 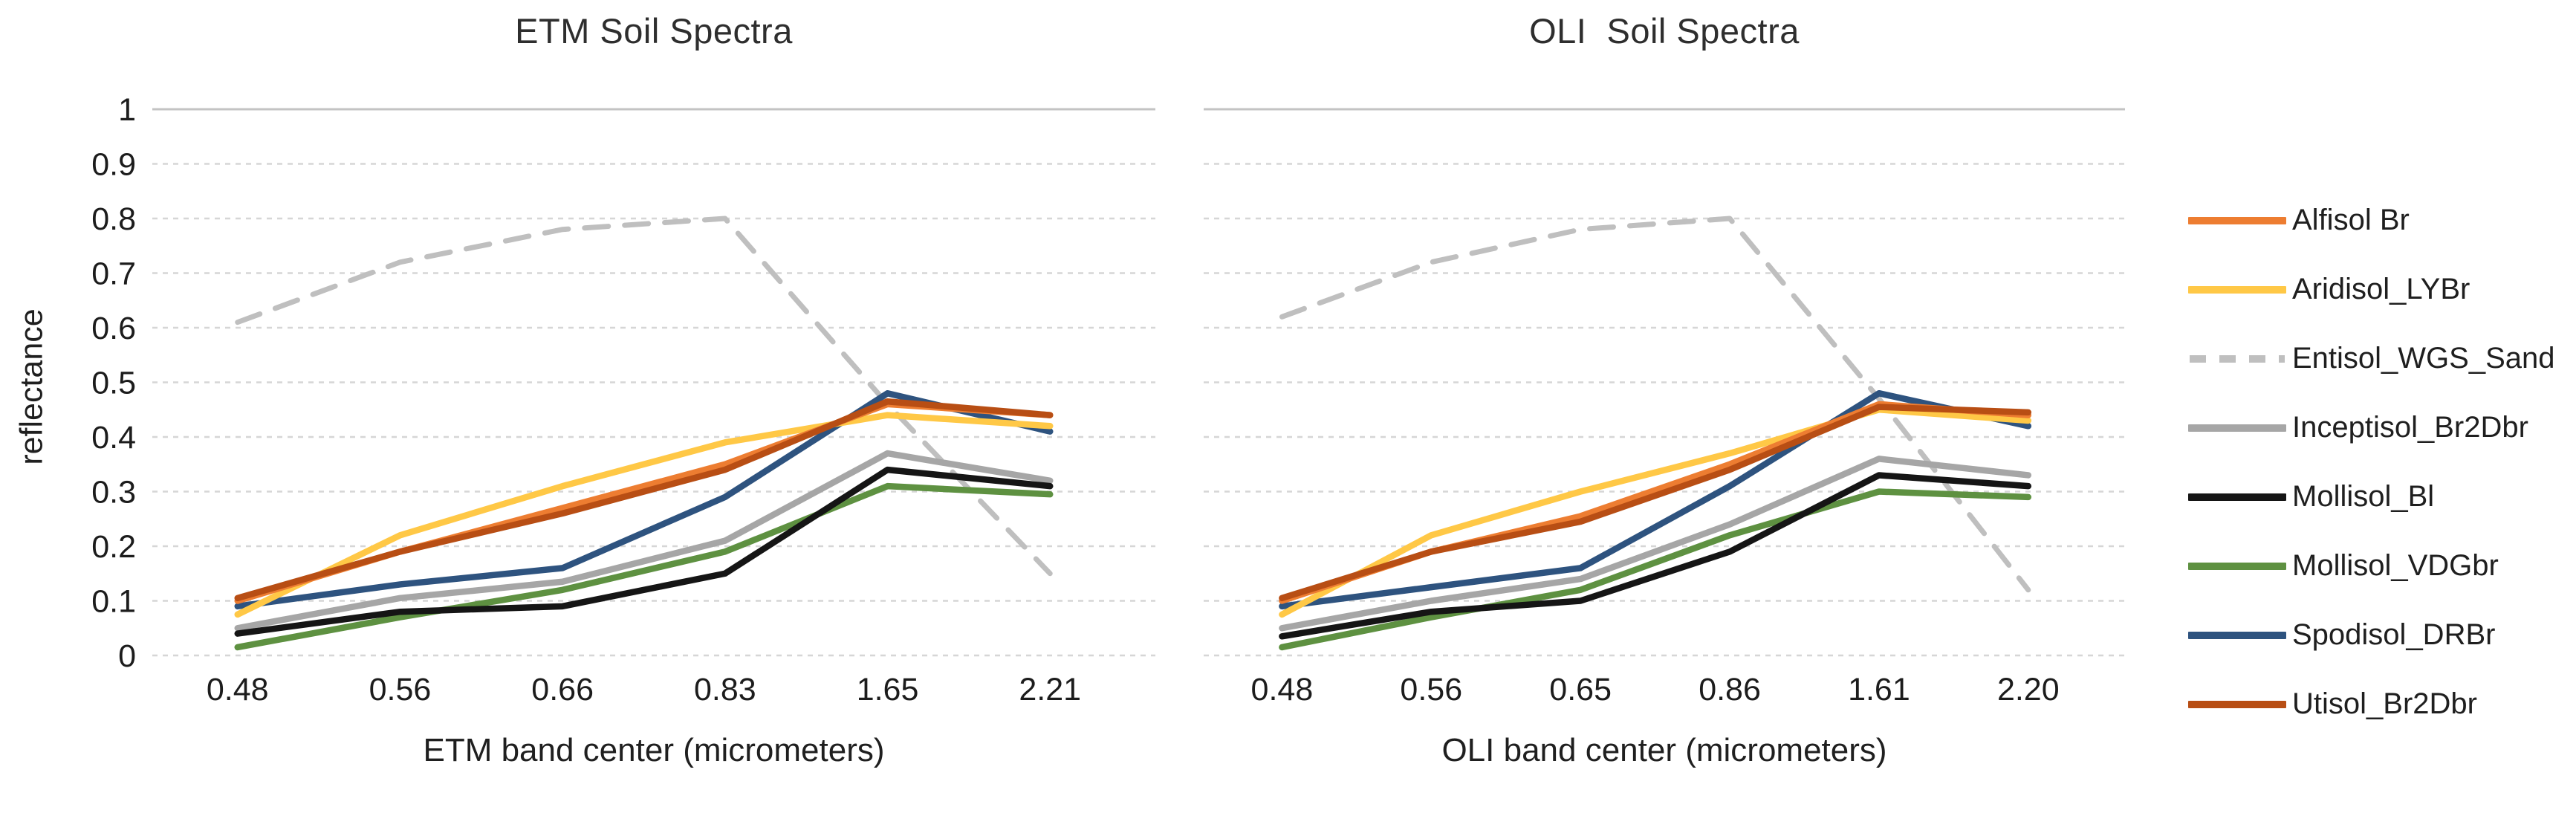 I want to click on etm-x-tick-label-0.48: 0.48, so click(x=238, y=689).